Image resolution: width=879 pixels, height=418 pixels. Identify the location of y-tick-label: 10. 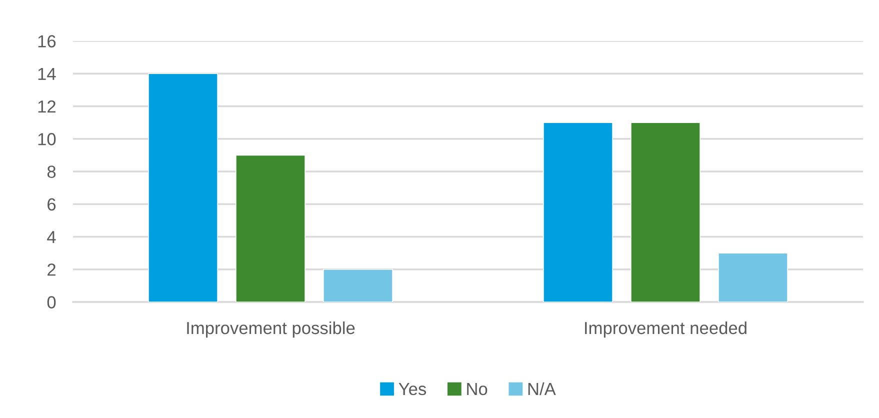
(47, 139).